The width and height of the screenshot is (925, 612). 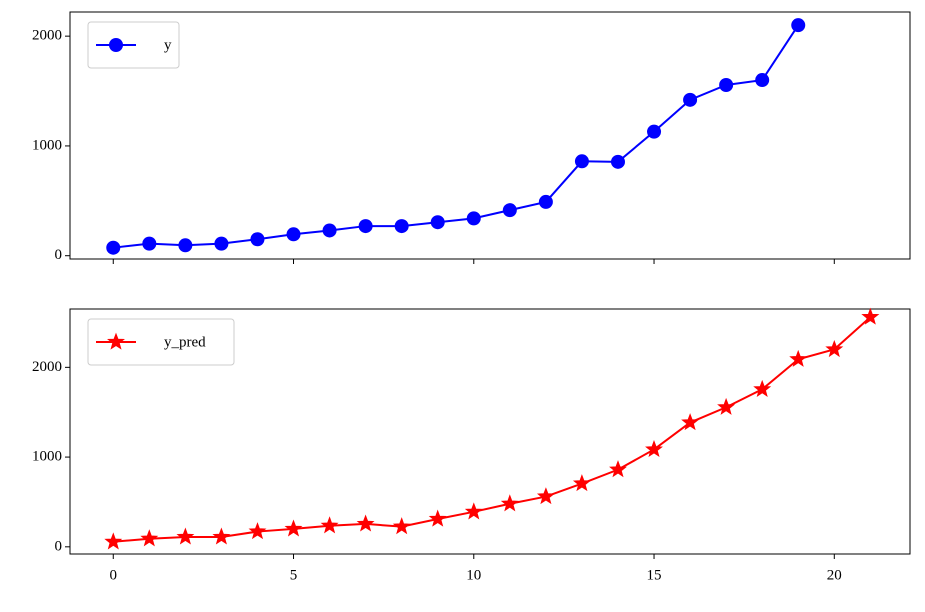 What do you see at coordinates (654, 575) in the screenshot?
I see `x-tick-label: 15` at bounding box center [654, 575].